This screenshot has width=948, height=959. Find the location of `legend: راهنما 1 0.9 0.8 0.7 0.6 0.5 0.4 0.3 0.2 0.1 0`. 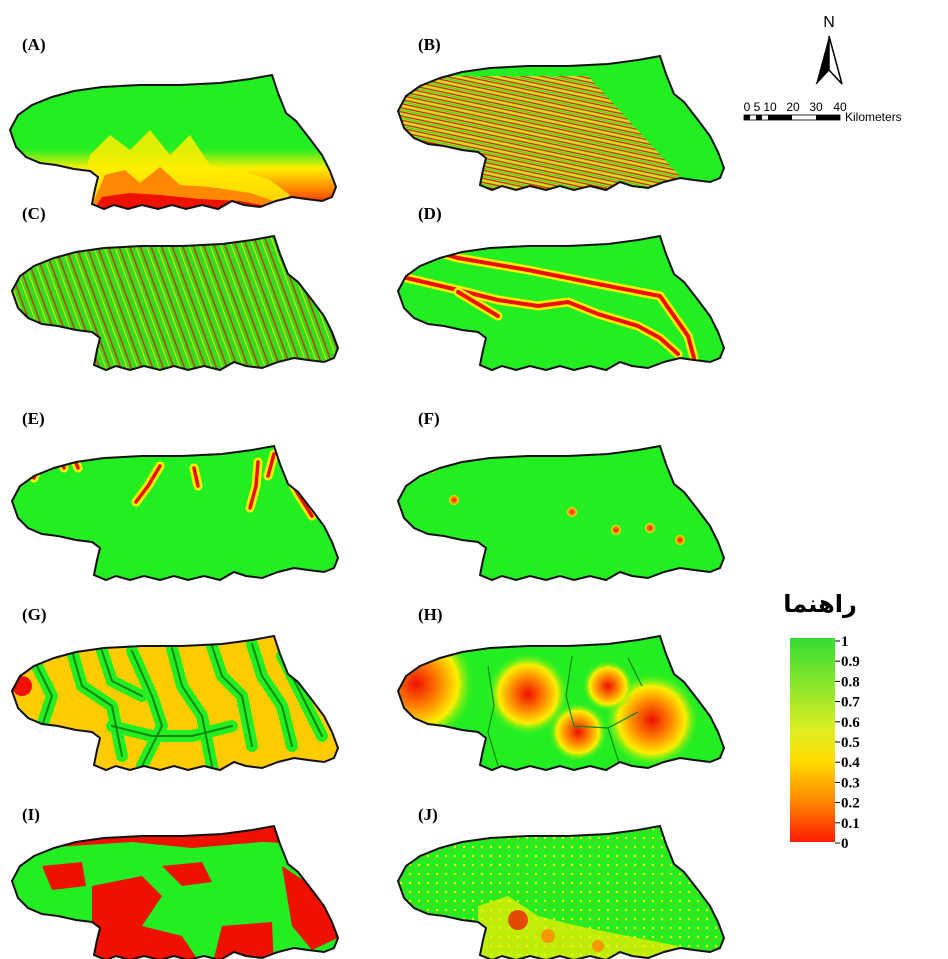

legend: راهنما 1 0.9 0.8 0.7 0.6 0.5 0.4 0.3 0.2 0.1 0 is located at coordinates (821, 721).